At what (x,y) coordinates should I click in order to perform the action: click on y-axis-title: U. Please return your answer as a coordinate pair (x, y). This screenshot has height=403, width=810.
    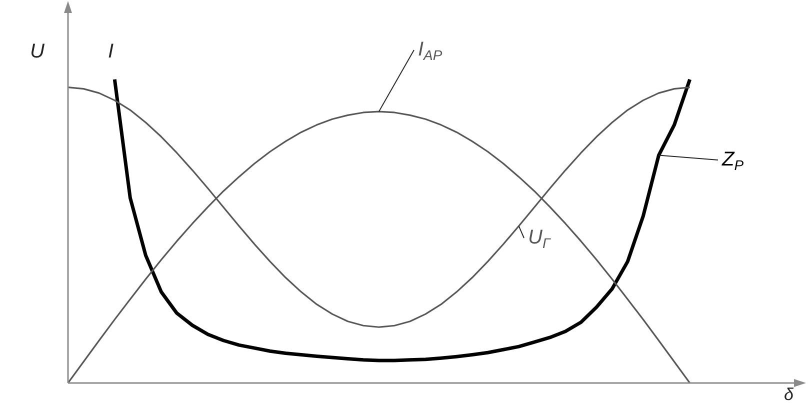
    Looking at the image, I should click on (37, 51).